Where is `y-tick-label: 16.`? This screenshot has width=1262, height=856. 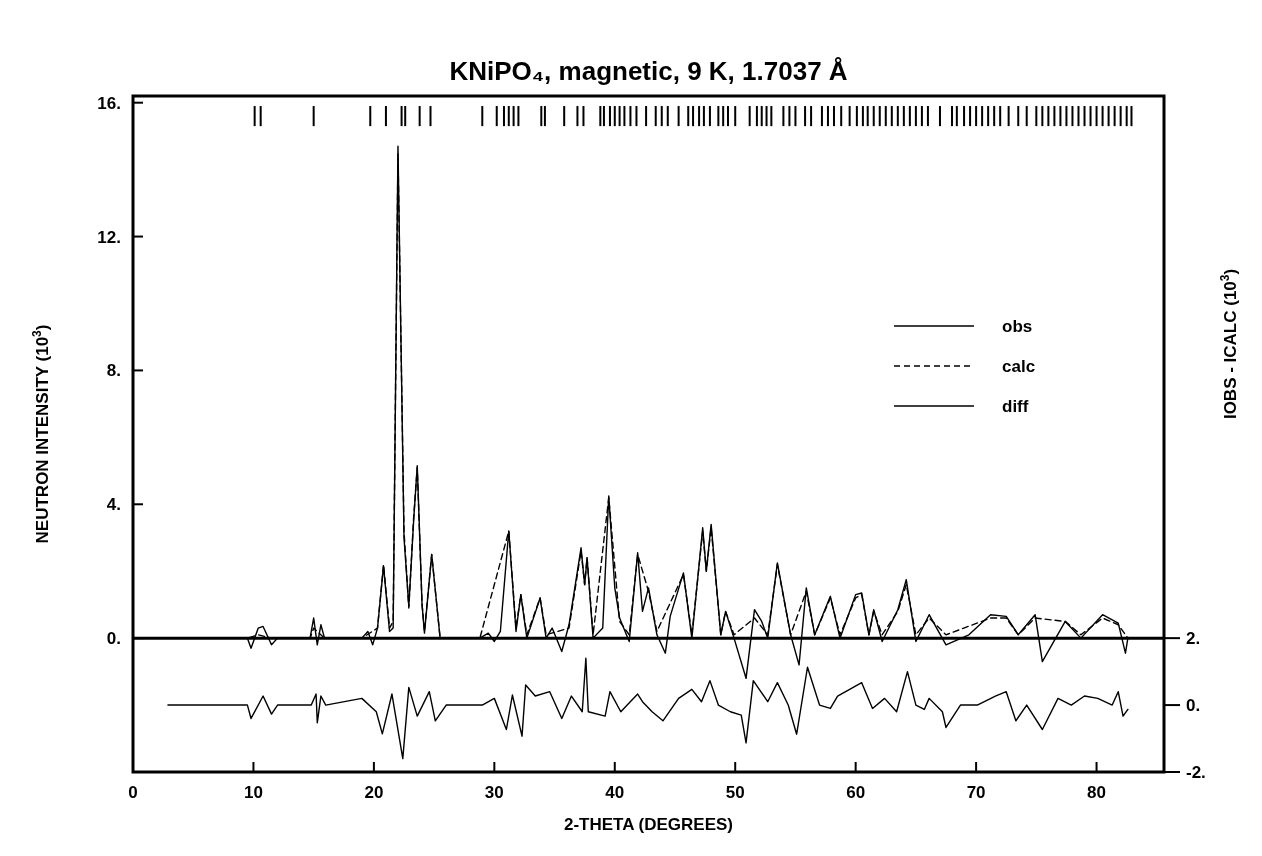
y-tick-label: 16. is located at coordinates (109, 103).